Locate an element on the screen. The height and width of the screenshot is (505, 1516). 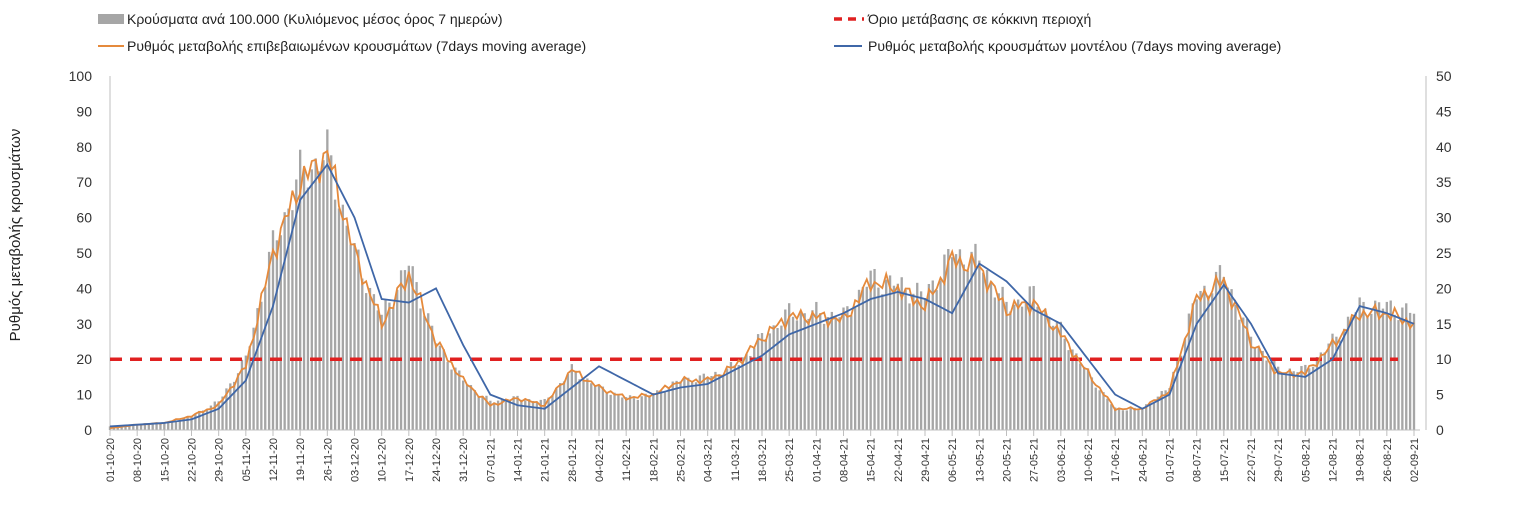
x-tick-label: 27-05-21 is located at coordinates (1035, 460).